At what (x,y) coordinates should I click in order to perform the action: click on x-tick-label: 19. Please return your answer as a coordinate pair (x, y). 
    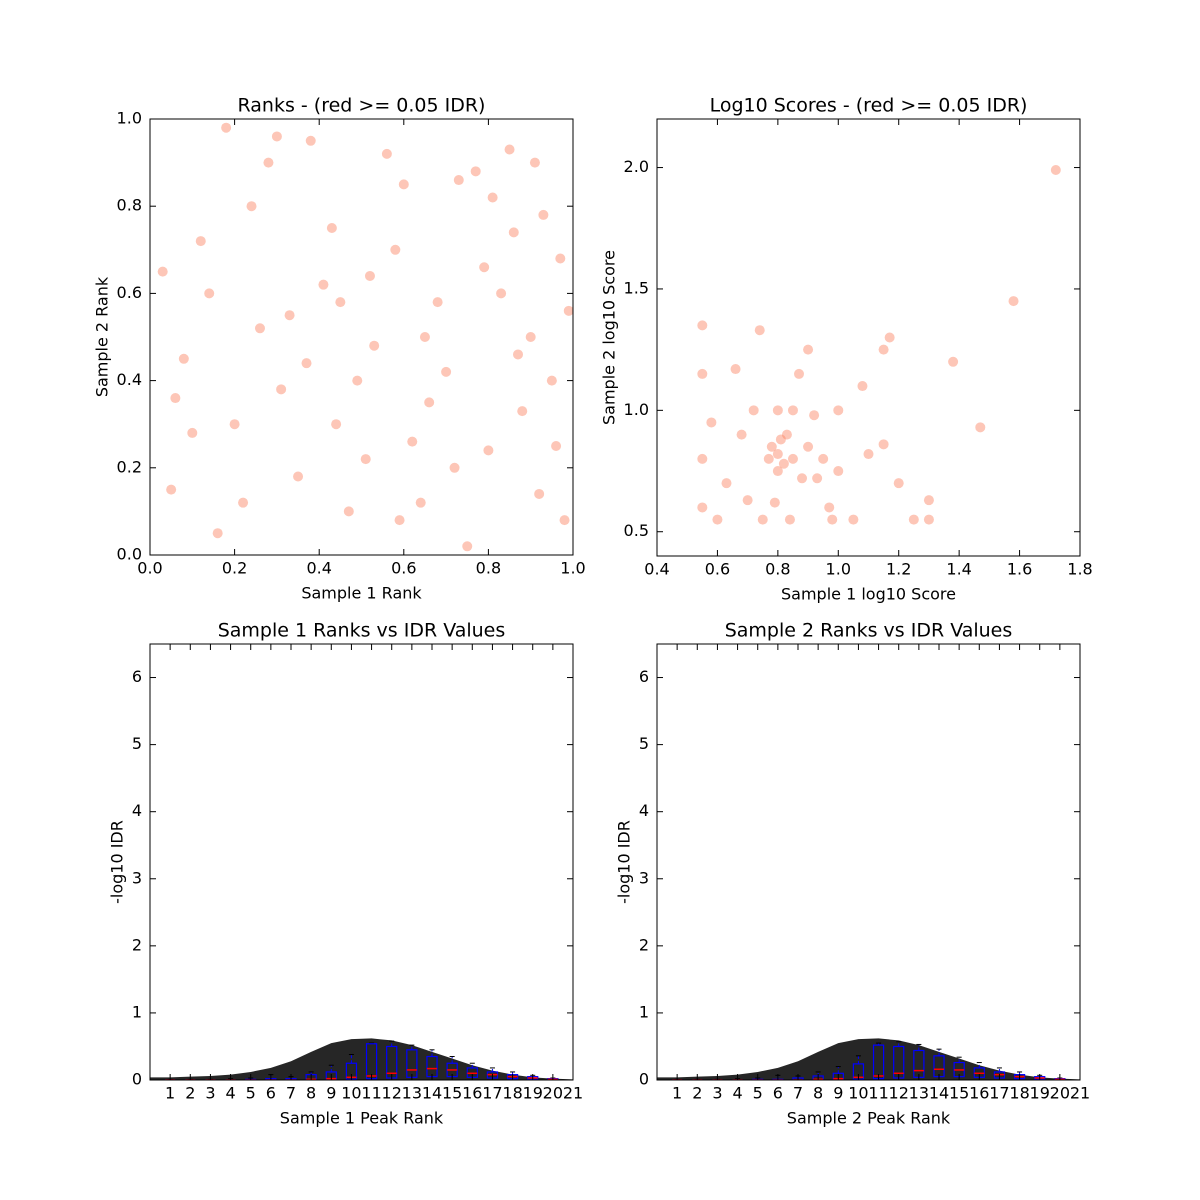
    Looking at the image, I should click on (533, 1093).